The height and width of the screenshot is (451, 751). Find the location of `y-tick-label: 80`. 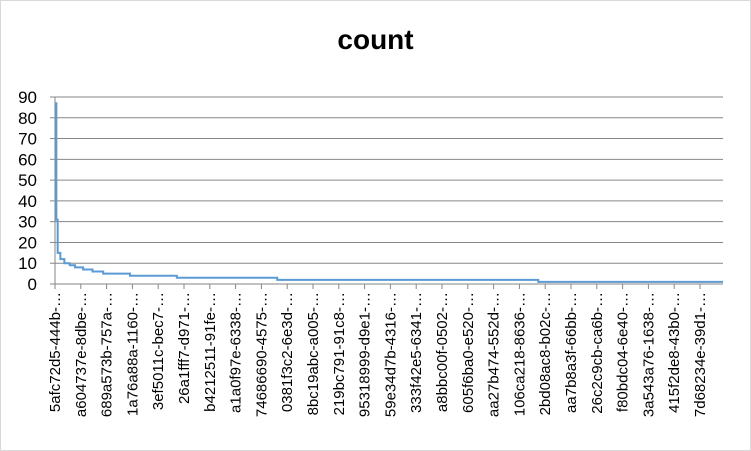

y-tick-label: 80 is located at coordinates (27, 118).